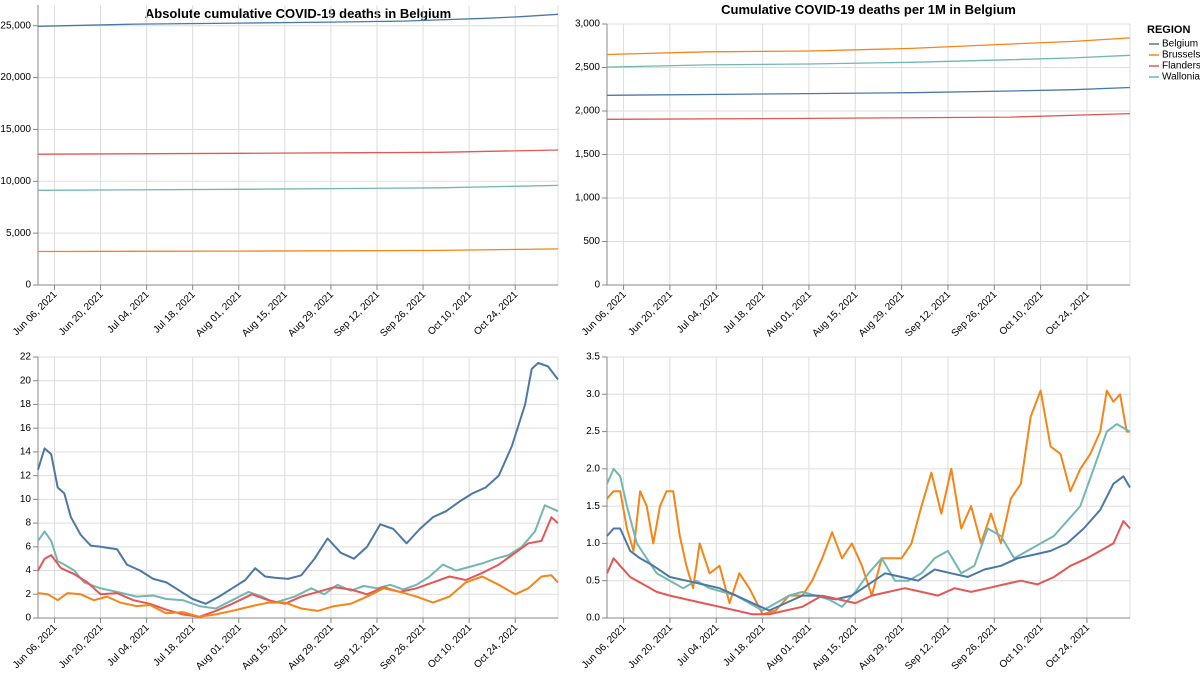  What do you see at coordinates (26, 499) in the screenshot?
I see `y-tick-label: 10` at bounding box center [26, 499].